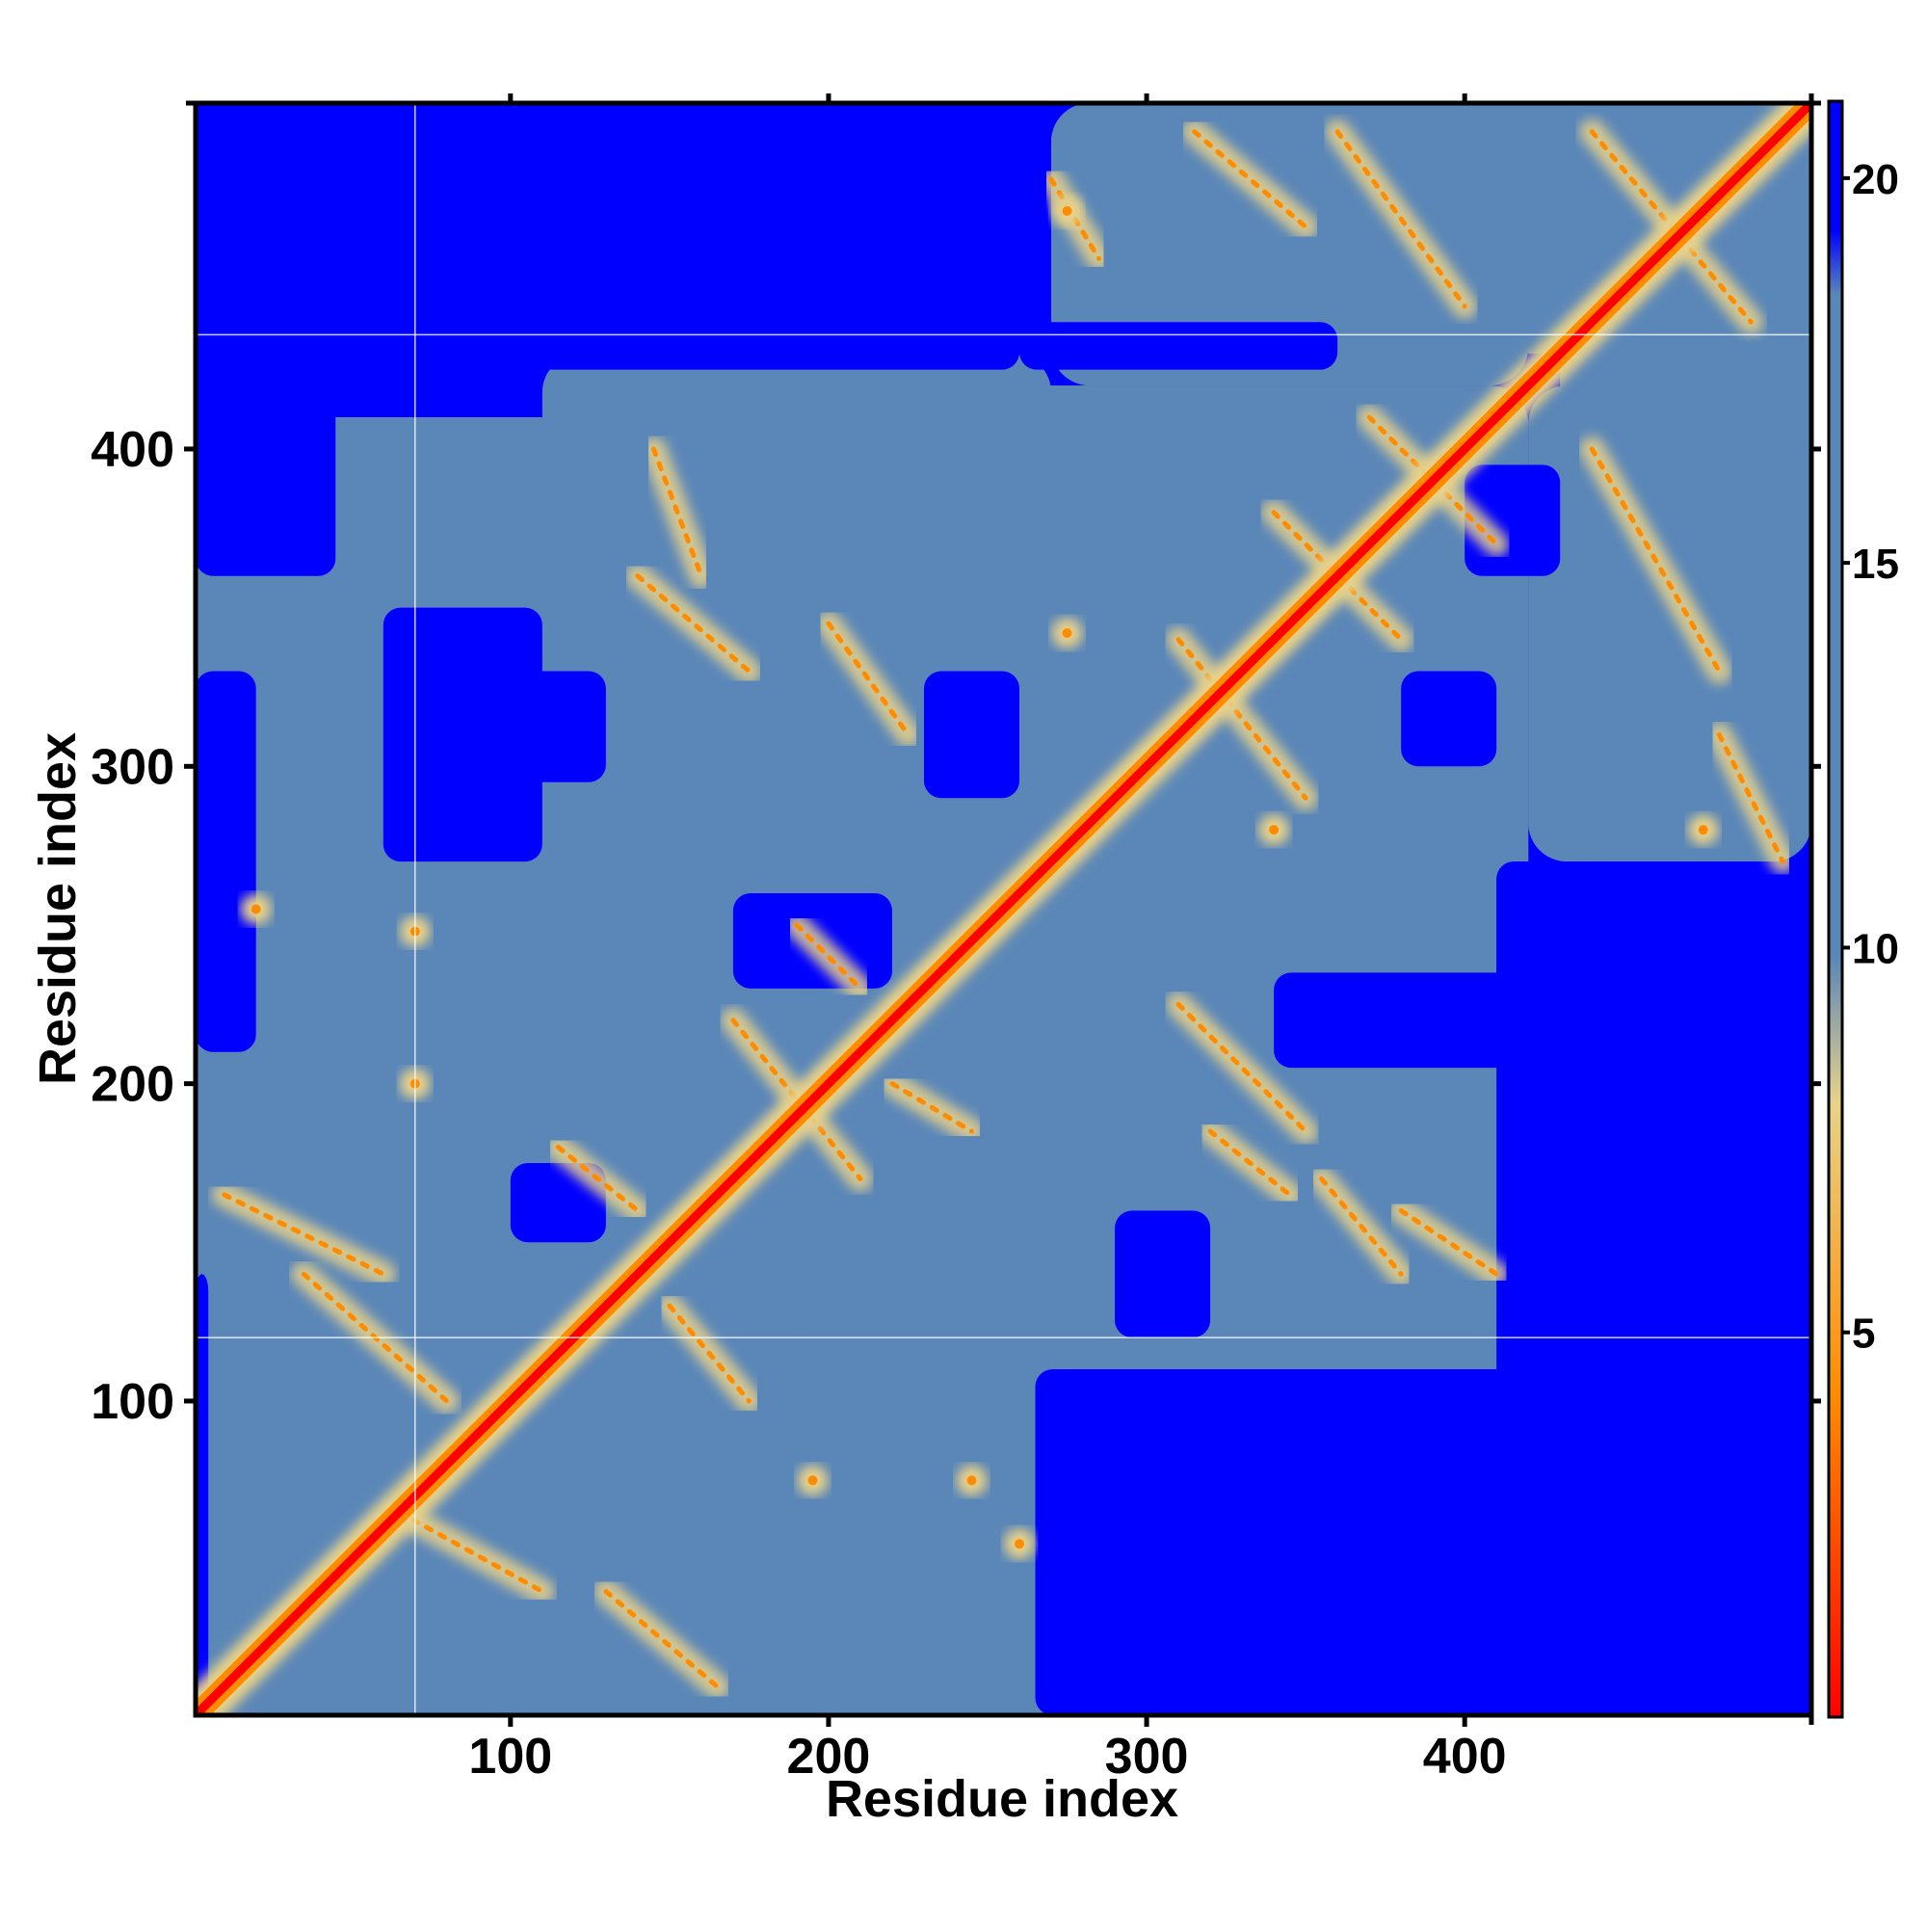  Describe the element at coordinates (1147, 1757) in the screenshot. I see `x-tick-label: 300` at that location.